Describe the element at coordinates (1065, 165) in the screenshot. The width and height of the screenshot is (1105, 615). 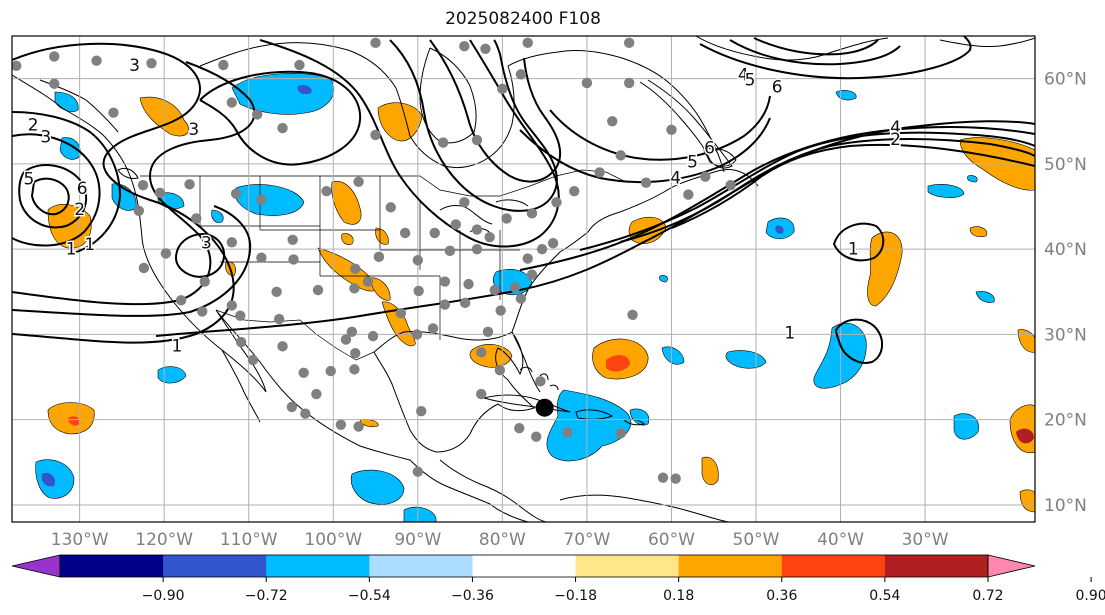
I see `latitude-label: 50°N` at that location.